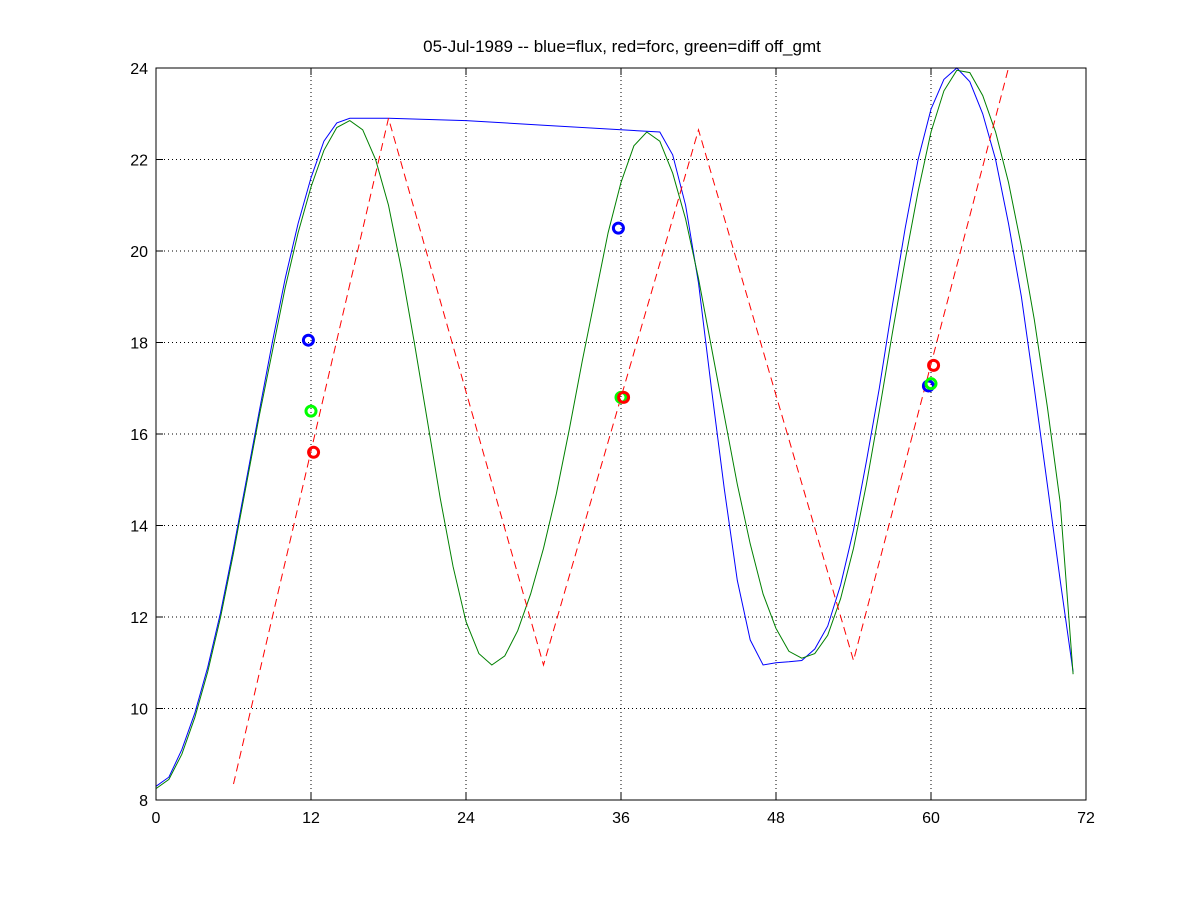 This screenshot has height=900, width=1200. What do you see at coordinates (776, 818) in the screenshot?
I see `x-tick-label: 48` at bounding box center [776, 818].